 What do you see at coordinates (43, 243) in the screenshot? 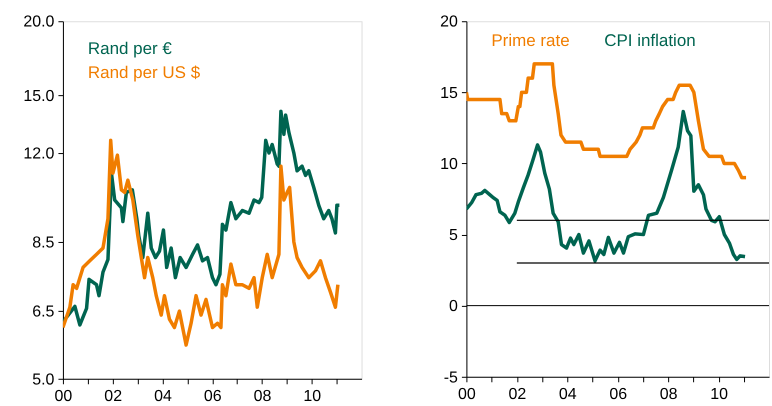
I see `y-tick-label: 8.5` at bounding box center [43, 243].